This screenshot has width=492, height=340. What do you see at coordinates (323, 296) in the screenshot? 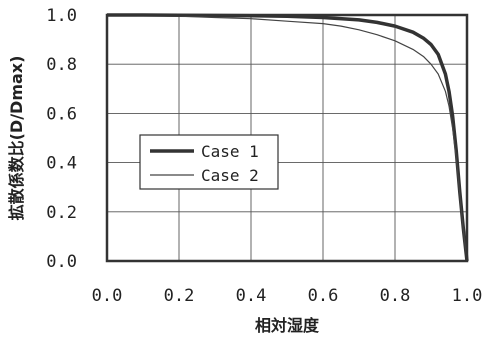
I see `x-tick-label: 0.6` at bounding box center [323, 296].